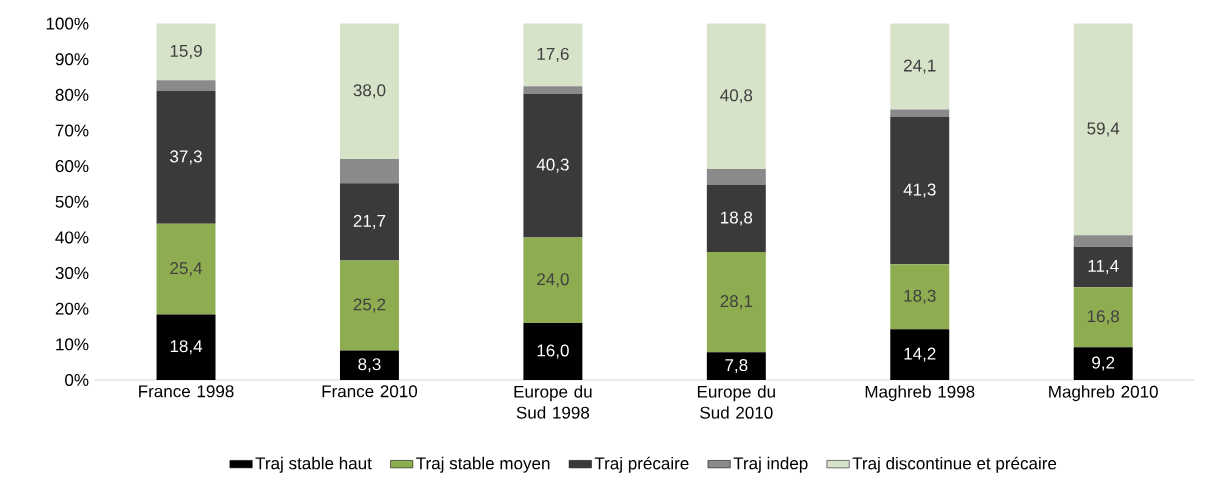 The width and height of the screenshot is (1208, 503). Describe the element at coordinates (1103, 393) in the screenshot. I see `x-tick-label: Maghreb 2010` at that location.